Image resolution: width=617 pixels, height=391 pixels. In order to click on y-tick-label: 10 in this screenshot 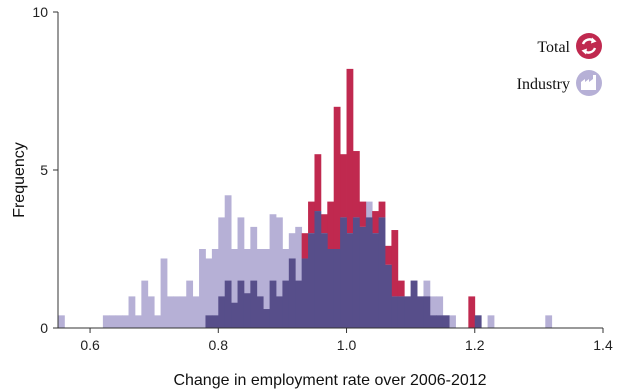, I will do `click(40, 12)`.